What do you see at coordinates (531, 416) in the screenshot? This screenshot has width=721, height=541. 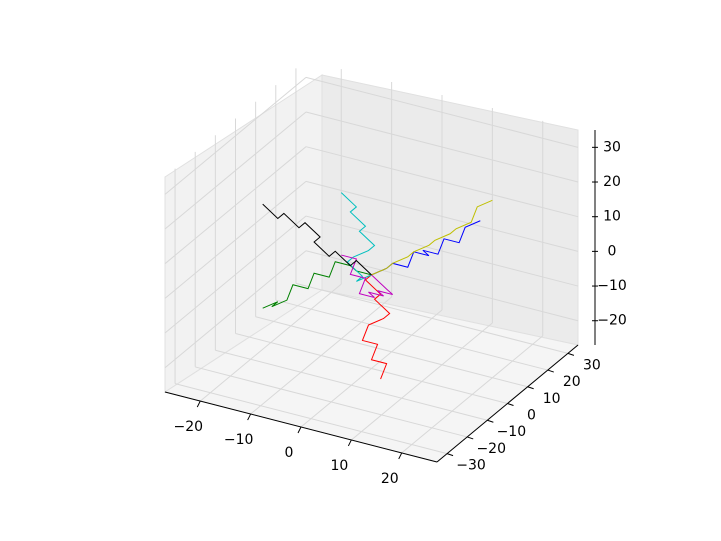 I see `y-tick-label: 0` at bounding box center [531, 416].